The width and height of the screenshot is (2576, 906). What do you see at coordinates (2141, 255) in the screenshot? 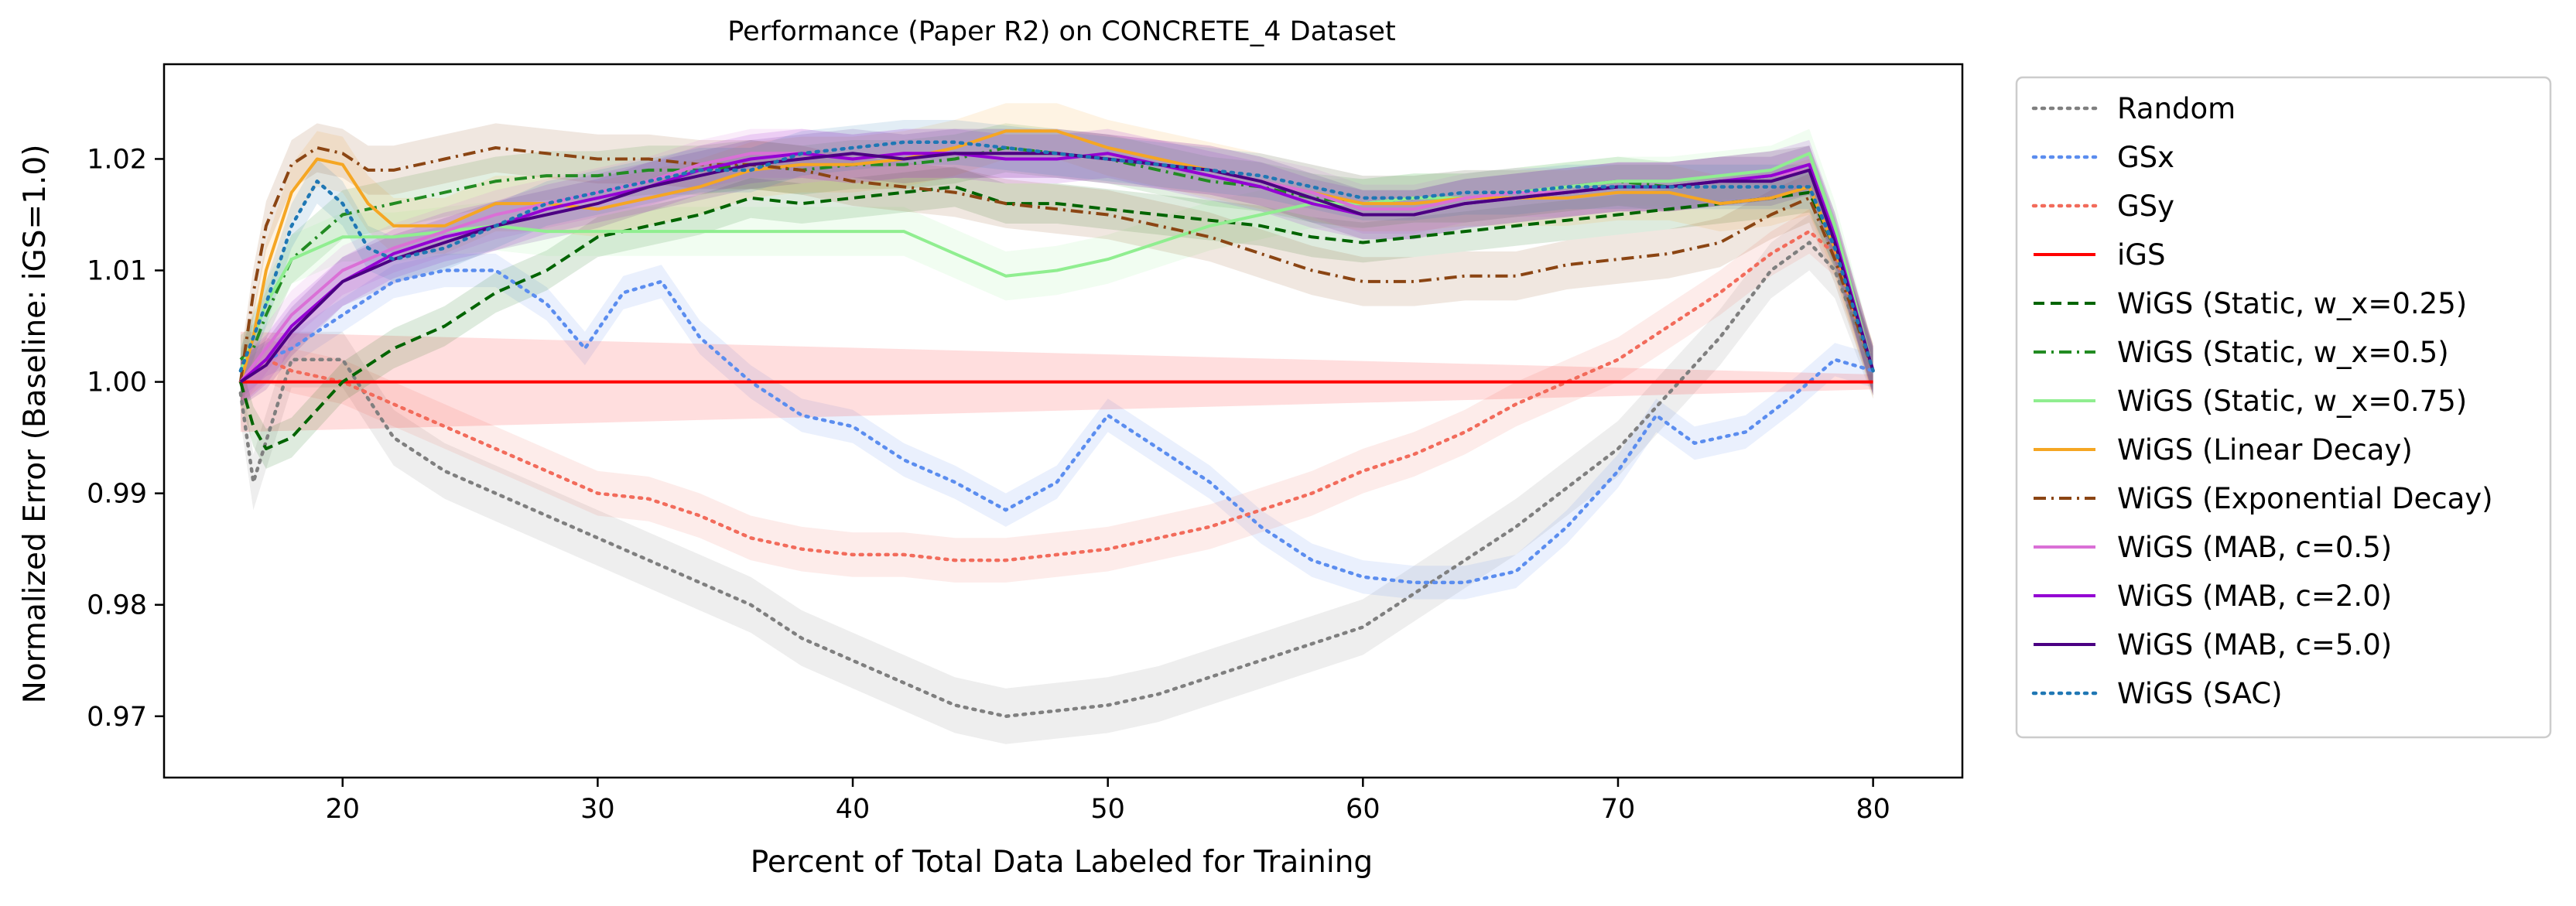
I see `legend-label-3: iGS` at bounding box center [2141, 255].